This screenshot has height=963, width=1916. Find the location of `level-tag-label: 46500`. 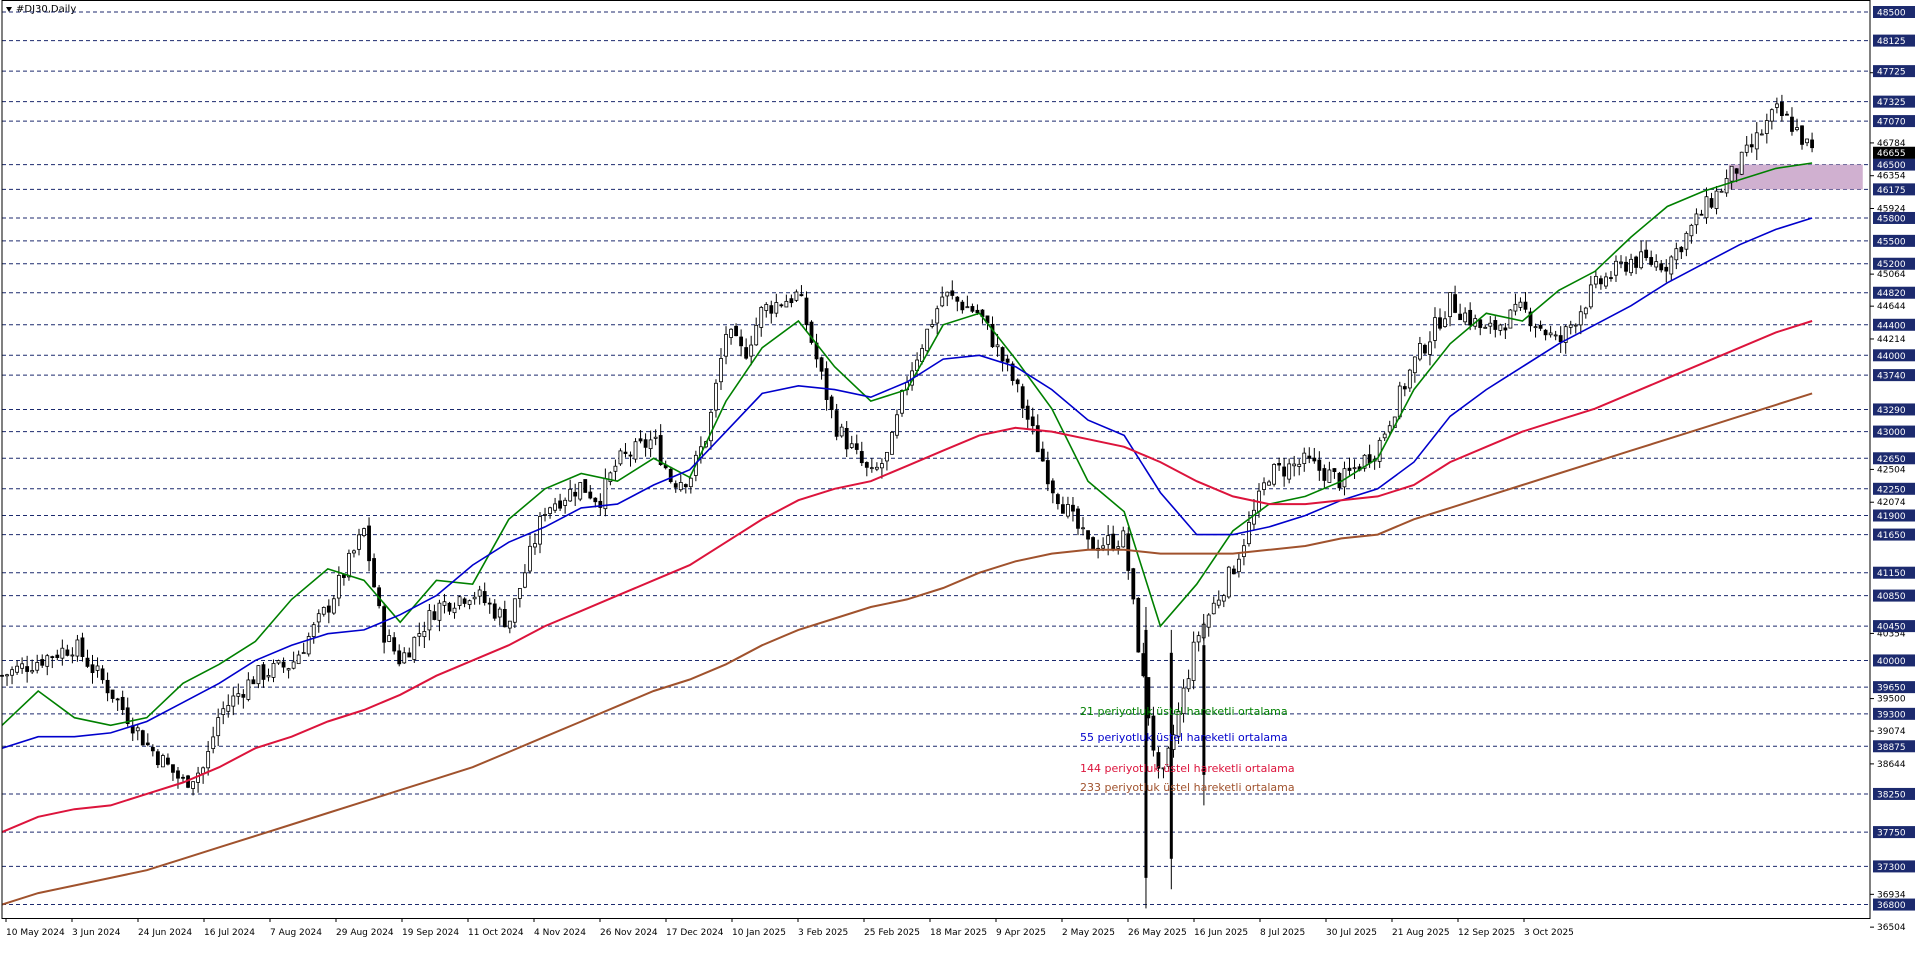

level-tag-label: 46500 is located at coordinates (1891, 166).